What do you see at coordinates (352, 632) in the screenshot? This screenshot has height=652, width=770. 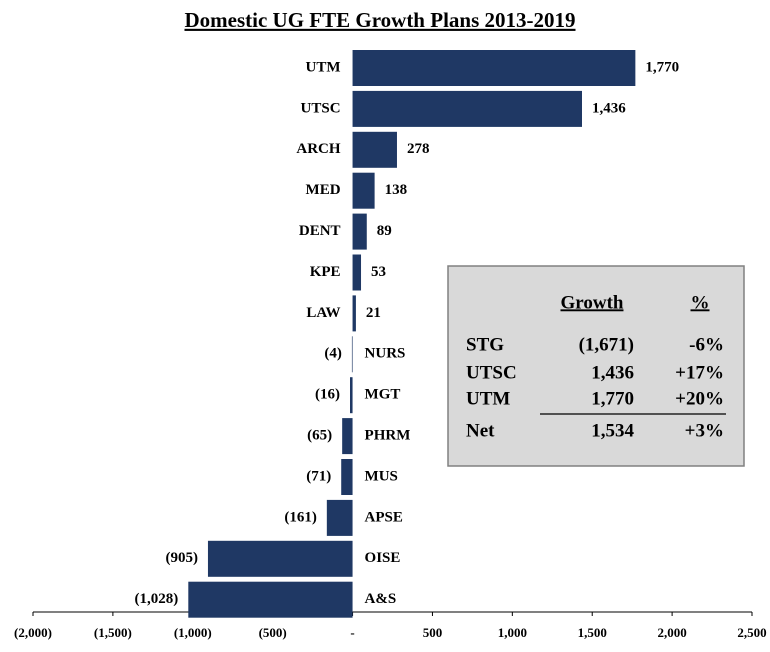 I see `x-tick-label: -` at bounding box center [352, 632].